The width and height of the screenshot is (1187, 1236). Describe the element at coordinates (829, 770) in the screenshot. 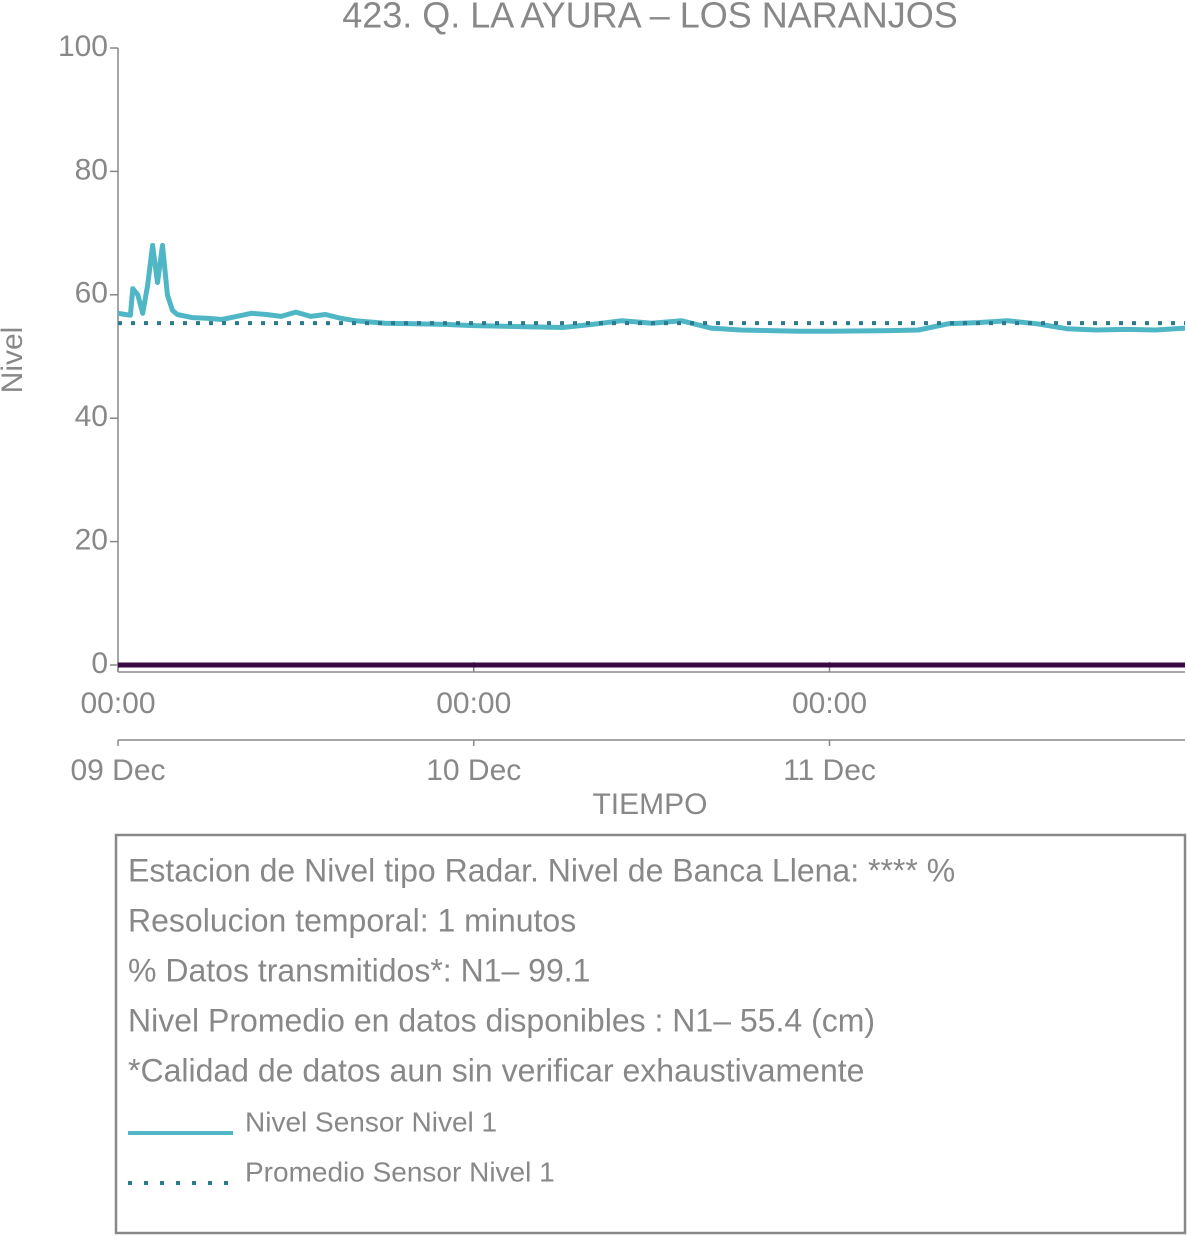

I see `x-date-label: 11 Dec` at that location.